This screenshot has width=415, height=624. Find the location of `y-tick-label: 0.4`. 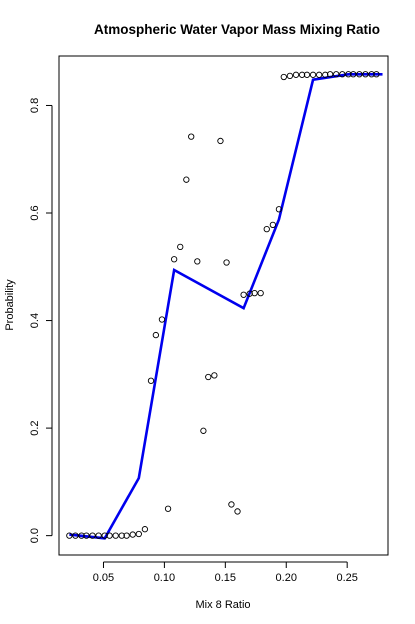

y-tick-label: 0.4 is located at coordinates (35, 320).